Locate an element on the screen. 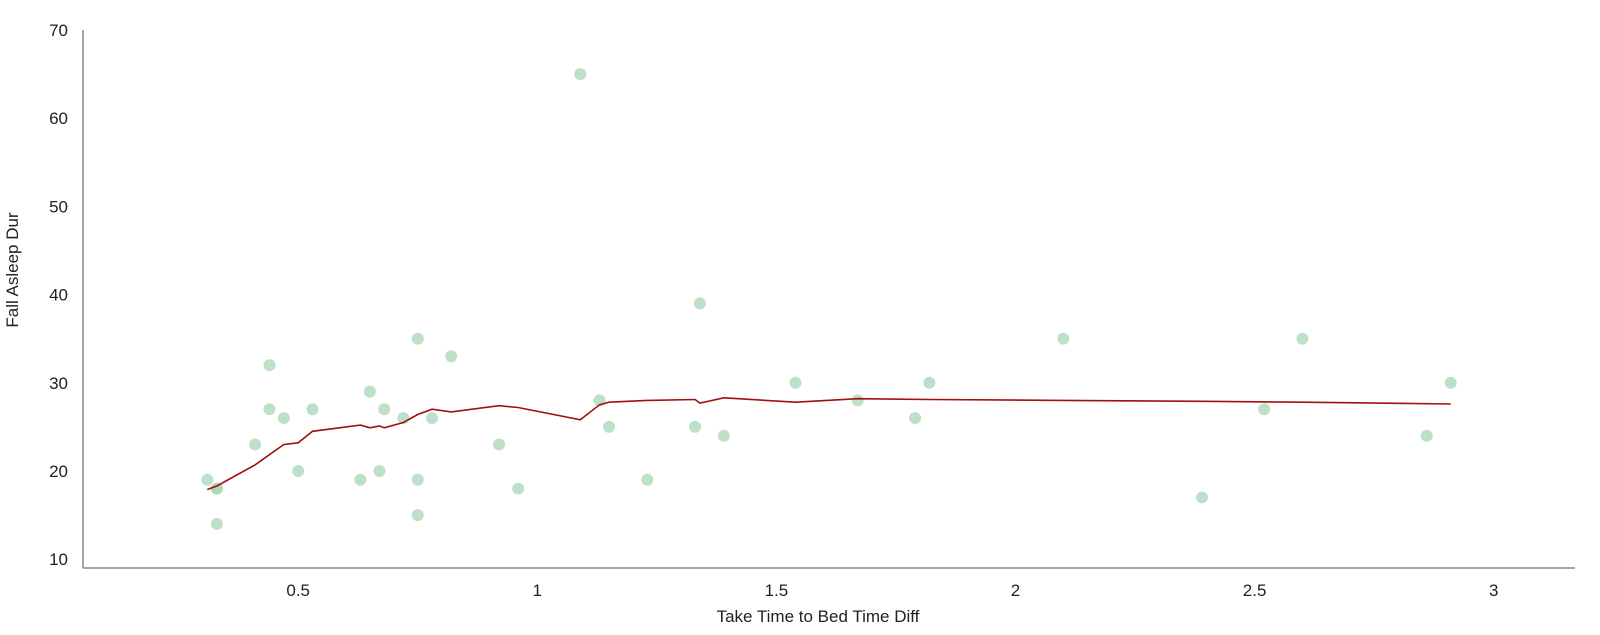 The height and width of the screenshot is (635, 1600). x-tick-labels: 0.5 1 1.5 2 2.5 3 is located at coordinates (892, 590).